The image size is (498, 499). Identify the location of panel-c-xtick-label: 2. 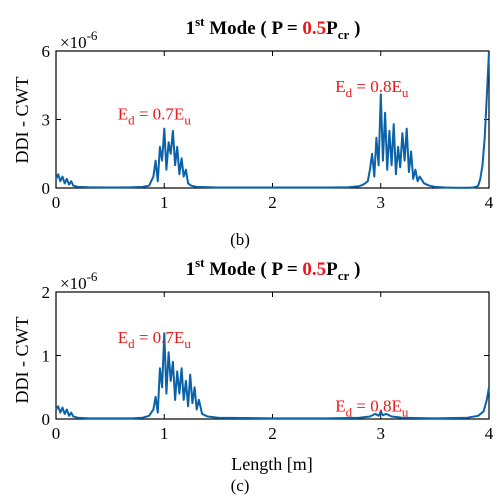
(272, 433).